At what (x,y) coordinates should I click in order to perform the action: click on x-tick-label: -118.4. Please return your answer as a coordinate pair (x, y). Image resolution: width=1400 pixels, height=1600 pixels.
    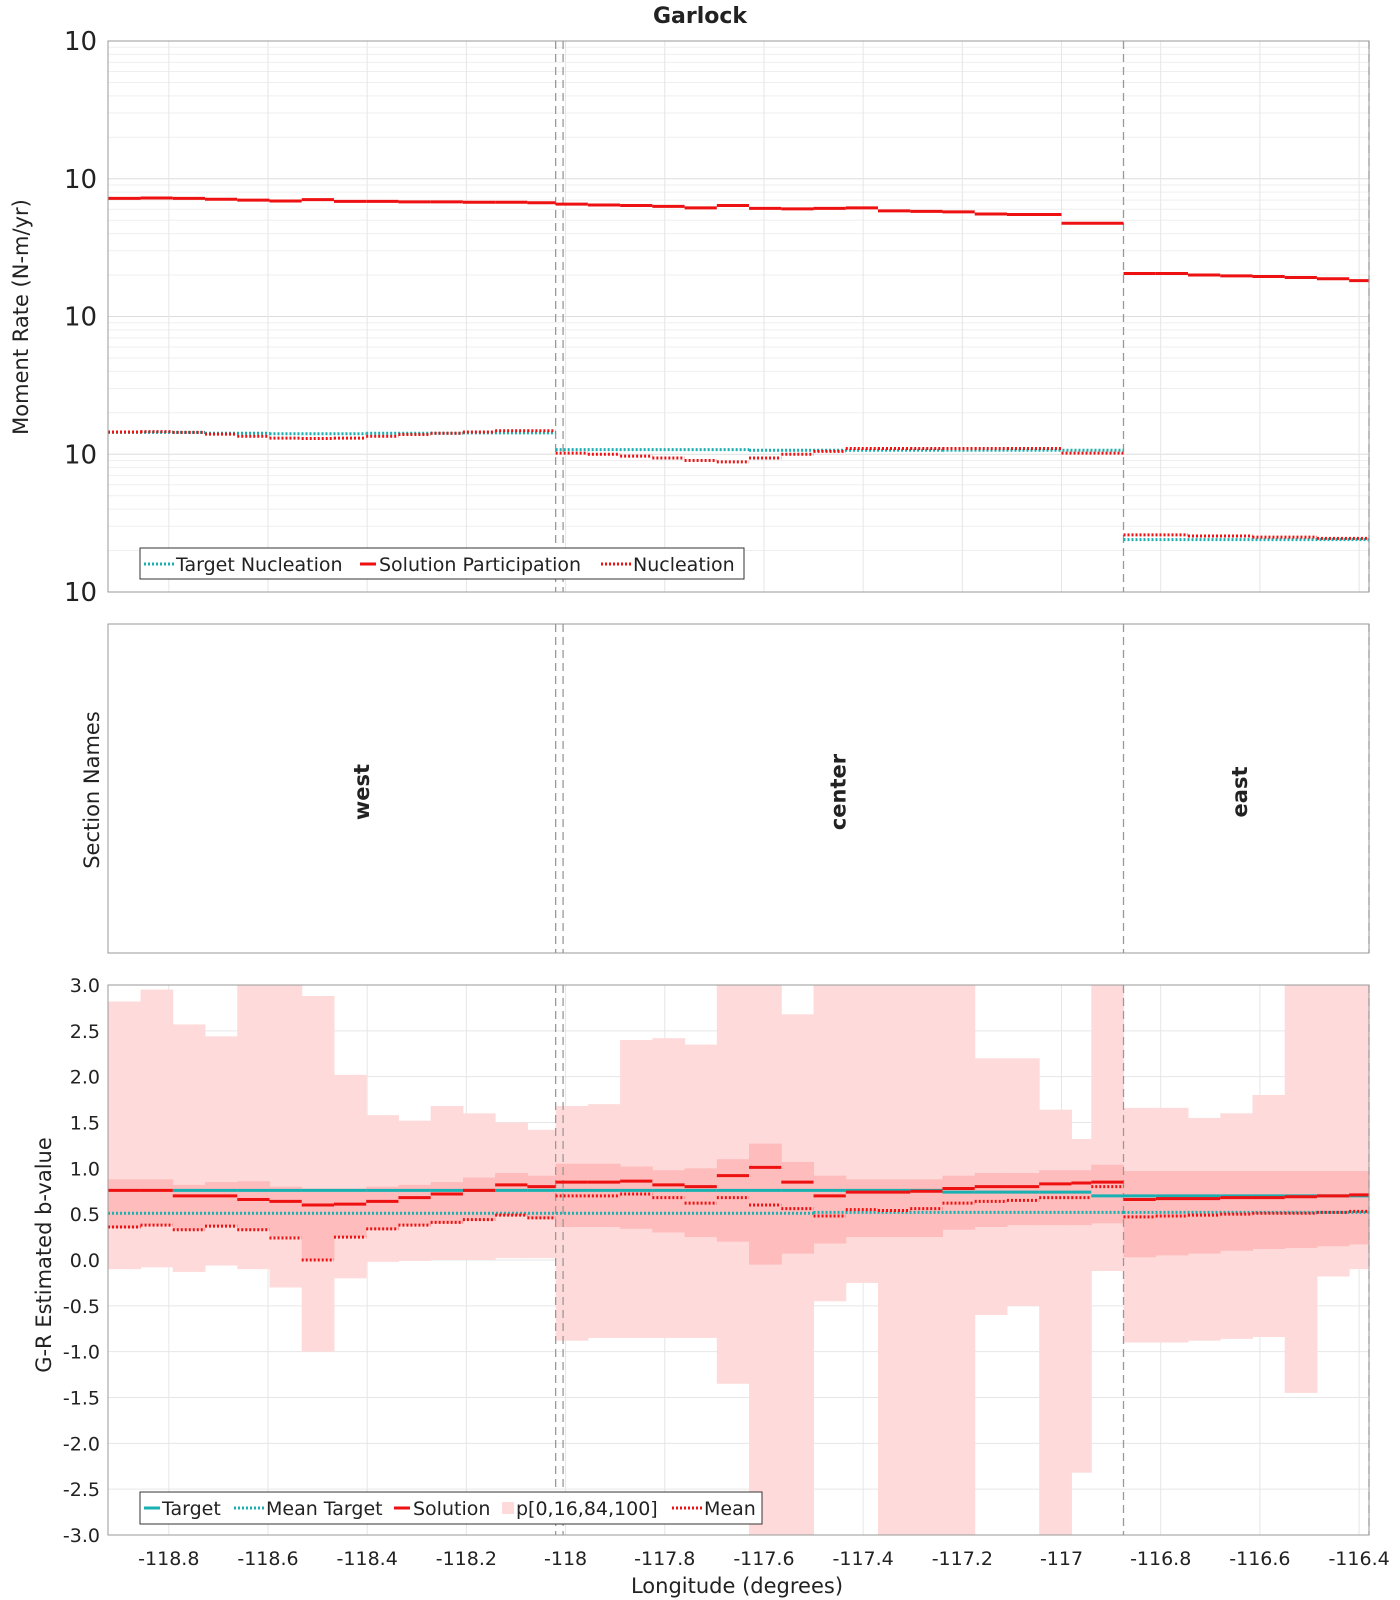
    Looking at the image, I should click on (367, 1559).